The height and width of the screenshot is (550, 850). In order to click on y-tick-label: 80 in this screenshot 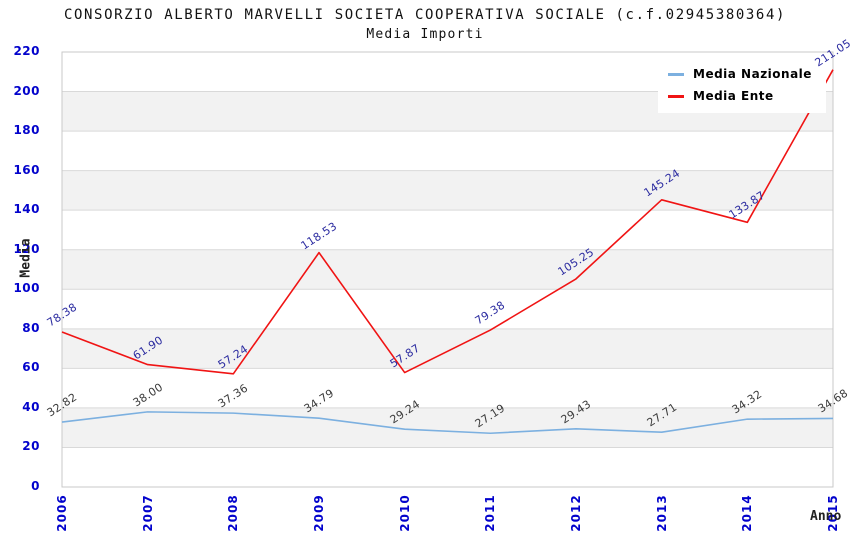, I will do `click(31, 327)`.